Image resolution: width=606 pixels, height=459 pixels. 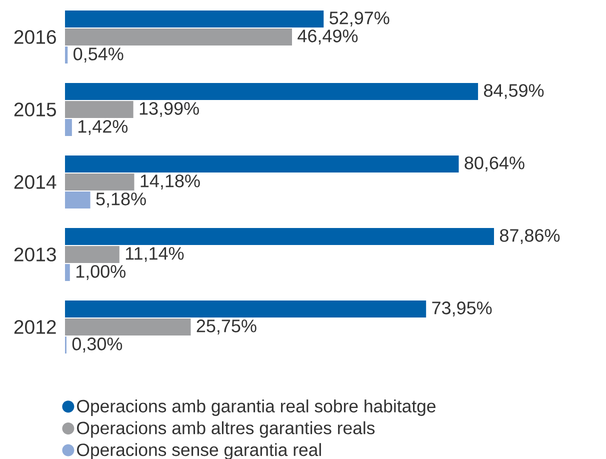 I want to click on data-label: 13,99%, so click(x=169, y=109).